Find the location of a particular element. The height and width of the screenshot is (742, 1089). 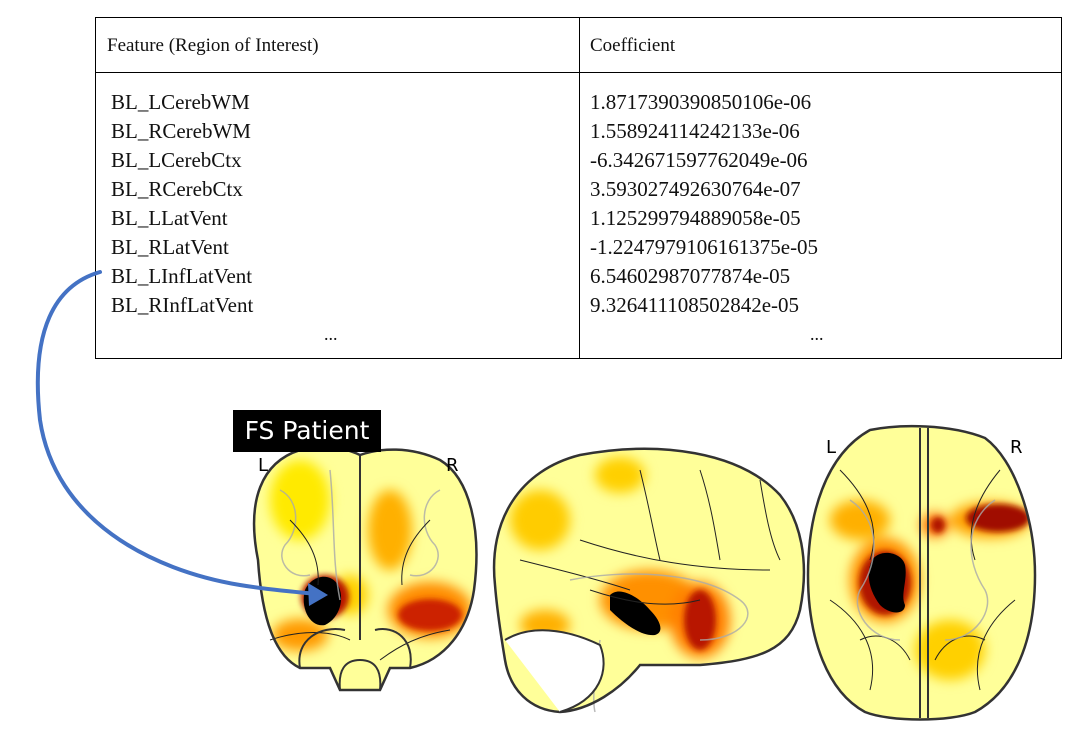

coefficient-cell: 1.558924114242133e-06 is located at coordinates (695, 131).